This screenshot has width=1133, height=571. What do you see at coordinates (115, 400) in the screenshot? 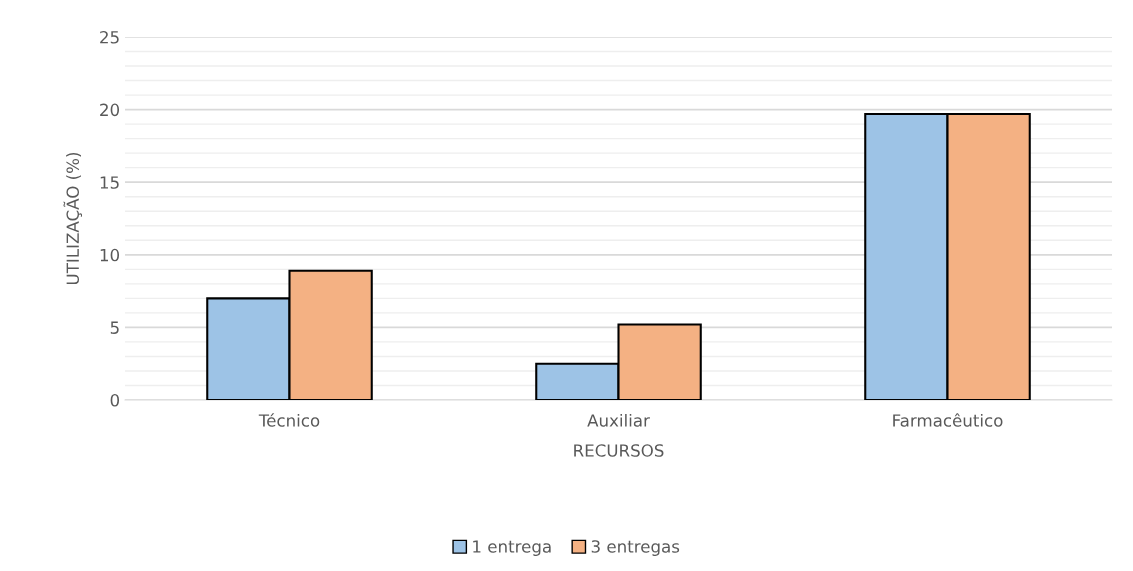
I see `y-tick-label: 0` at bounding box center [115, 400].